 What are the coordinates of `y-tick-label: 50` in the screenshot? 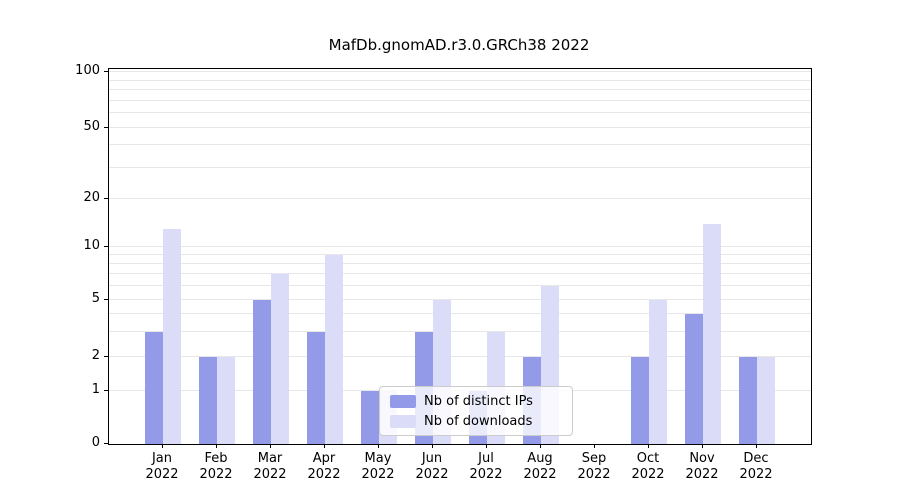 It's located at (91, 126).